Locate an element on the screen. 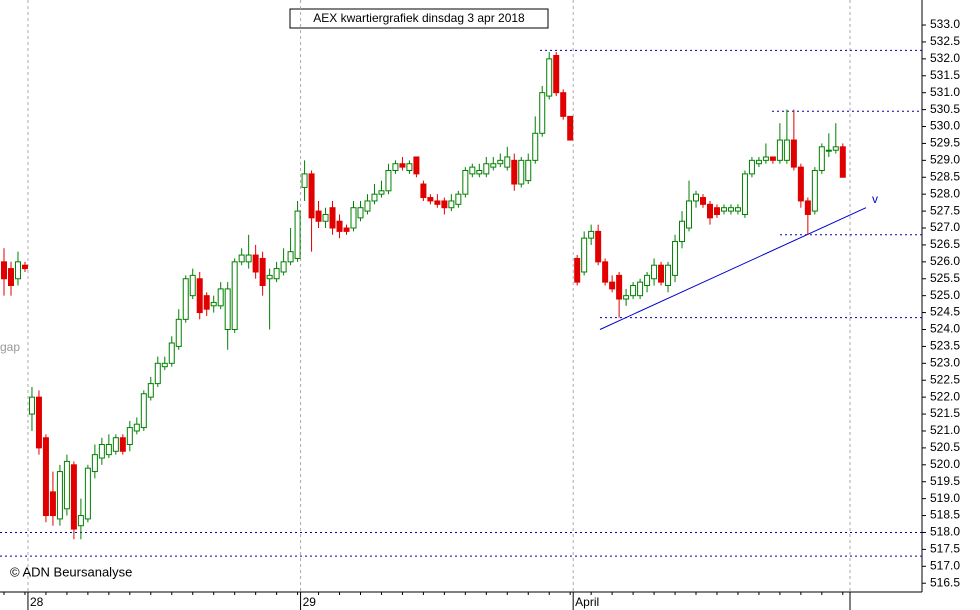  y-tick-label: 523.5 is located at coordinates (945, 346).